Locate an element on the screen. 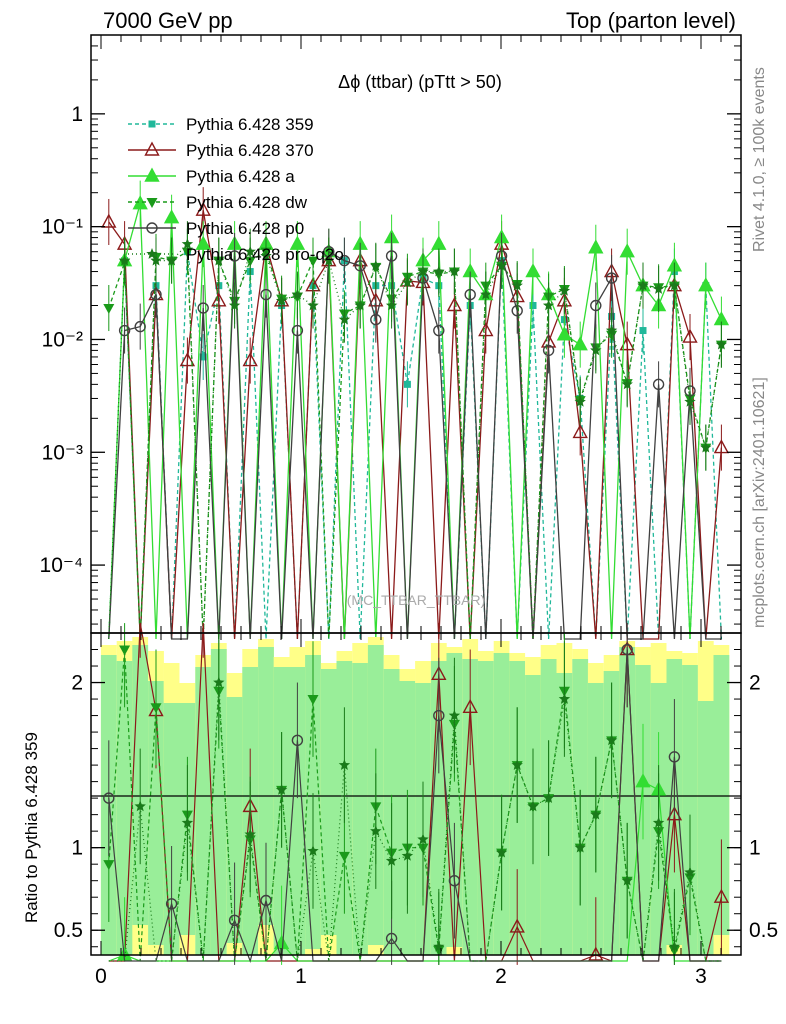 The height and width of the screenshot is (1024, 786). rivet-label: Rivet 4.1.0, ≥ 100k events is located at coordinates (759, 159).